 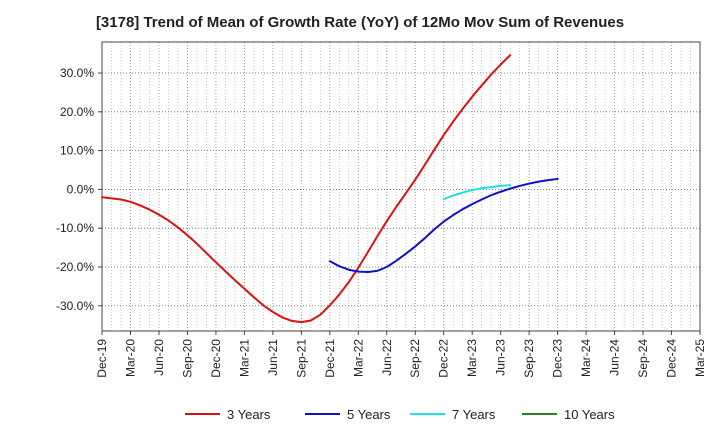 What do you see at coordinates (75, 228) in the screenshot?
I see `y-tick-label: -10.0%` at bounding box center [75, 228].